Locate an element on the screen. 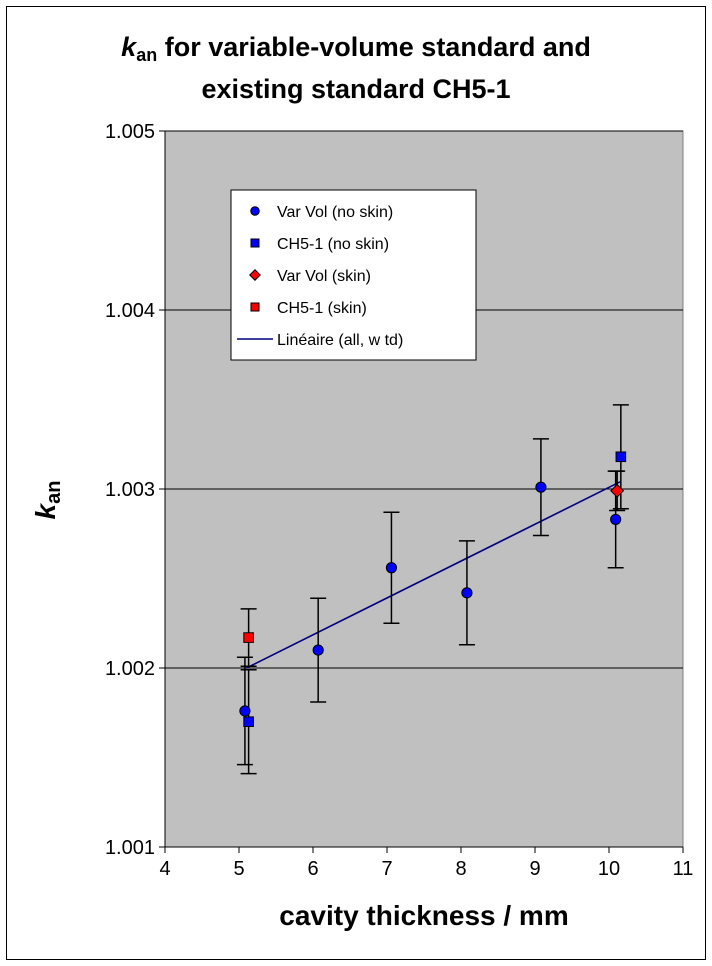  x-axis-label: cavity thickness / mm is located at coordinates (423, 915).